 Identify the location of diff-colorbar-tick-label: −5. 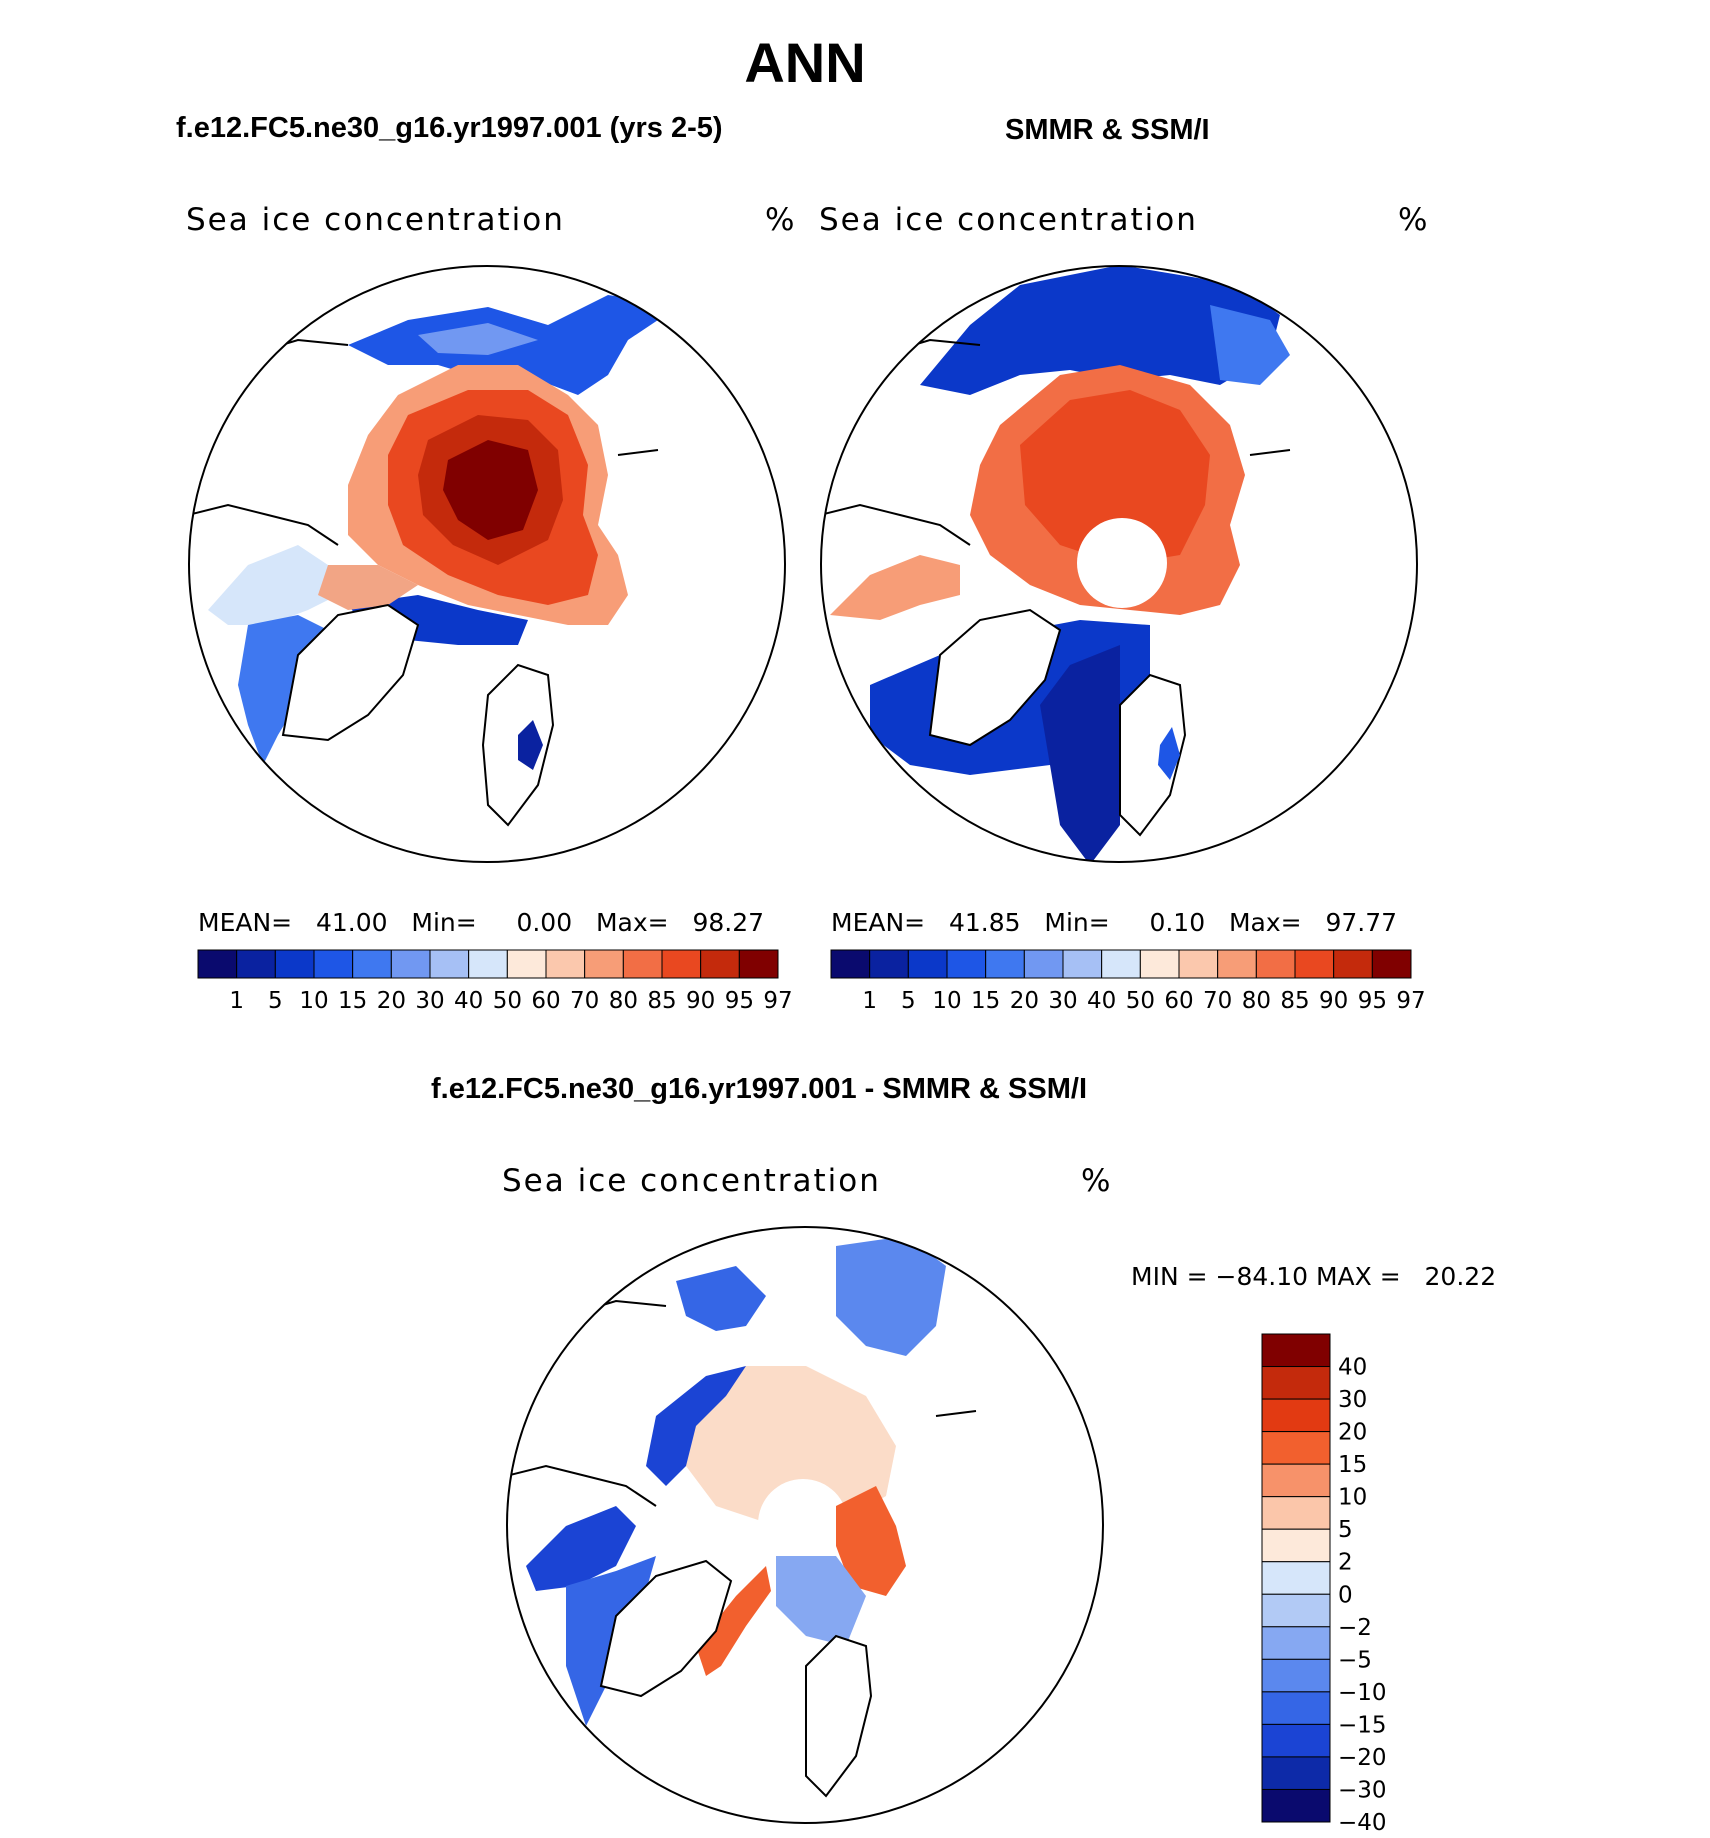
(1355, 1660).